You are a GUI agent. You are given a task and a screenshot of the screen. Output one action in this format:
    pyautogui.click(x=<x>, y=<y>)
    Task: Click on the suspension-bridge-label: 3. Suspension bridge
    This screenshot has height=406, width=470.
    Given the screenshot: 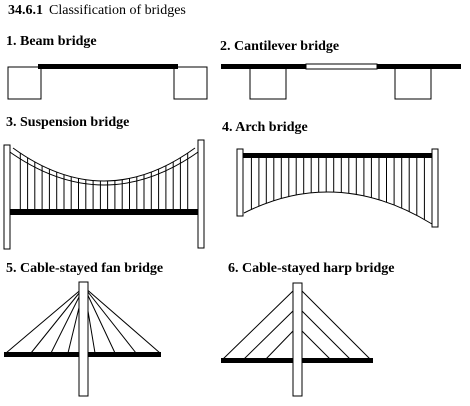 What is the action you would take?
    pyautogui.click(x=68, y=122)
    